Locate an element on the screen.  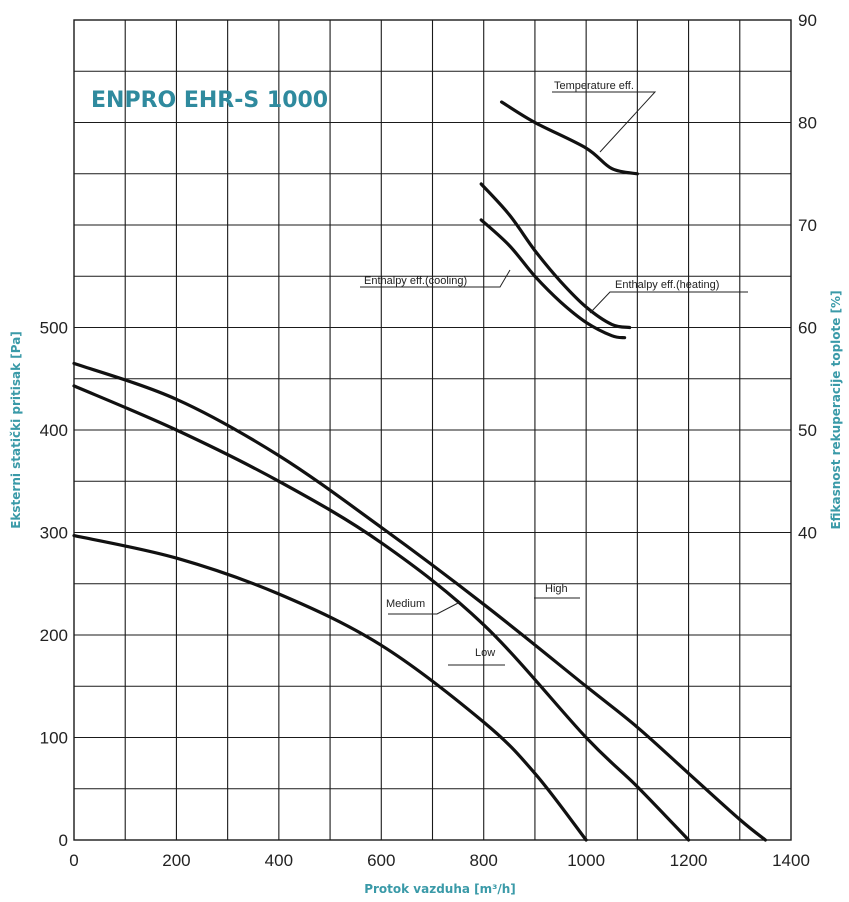
series-line-enthalpy-eff-heating is located at coordinates (555, 256).